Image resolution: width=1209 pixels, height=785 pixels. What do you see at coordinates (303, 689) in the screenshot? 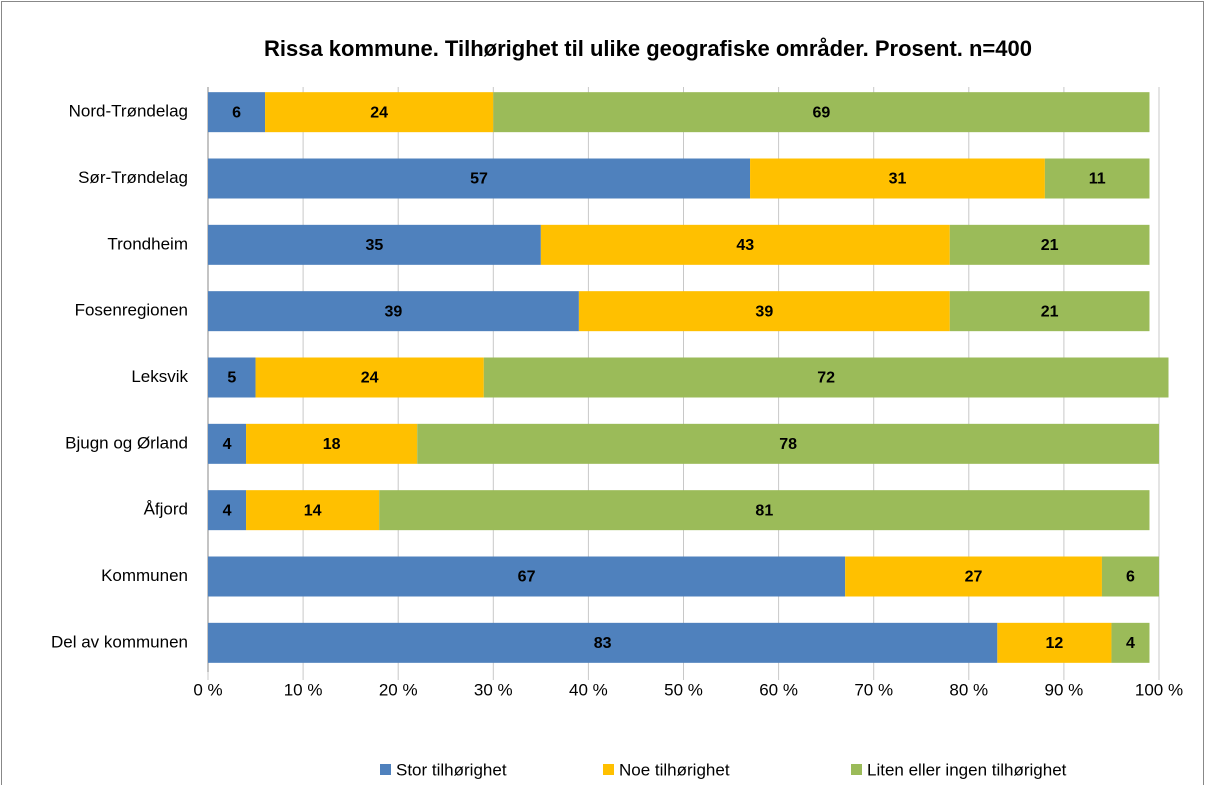
I see `x-tick-label: 10 %` at bounding box center [303, 689].